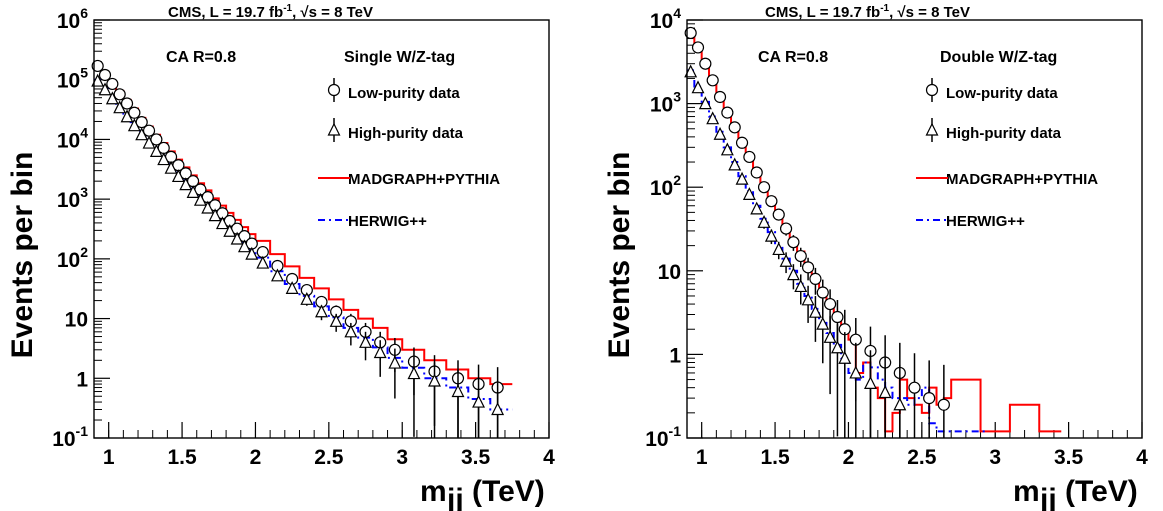 This screenshot has width=1163, height=511. What do you see at coordinates (998, 57) in the screenshot?
I see `tag-label: Double W/Z-tag` at bounding box center [998, 57].